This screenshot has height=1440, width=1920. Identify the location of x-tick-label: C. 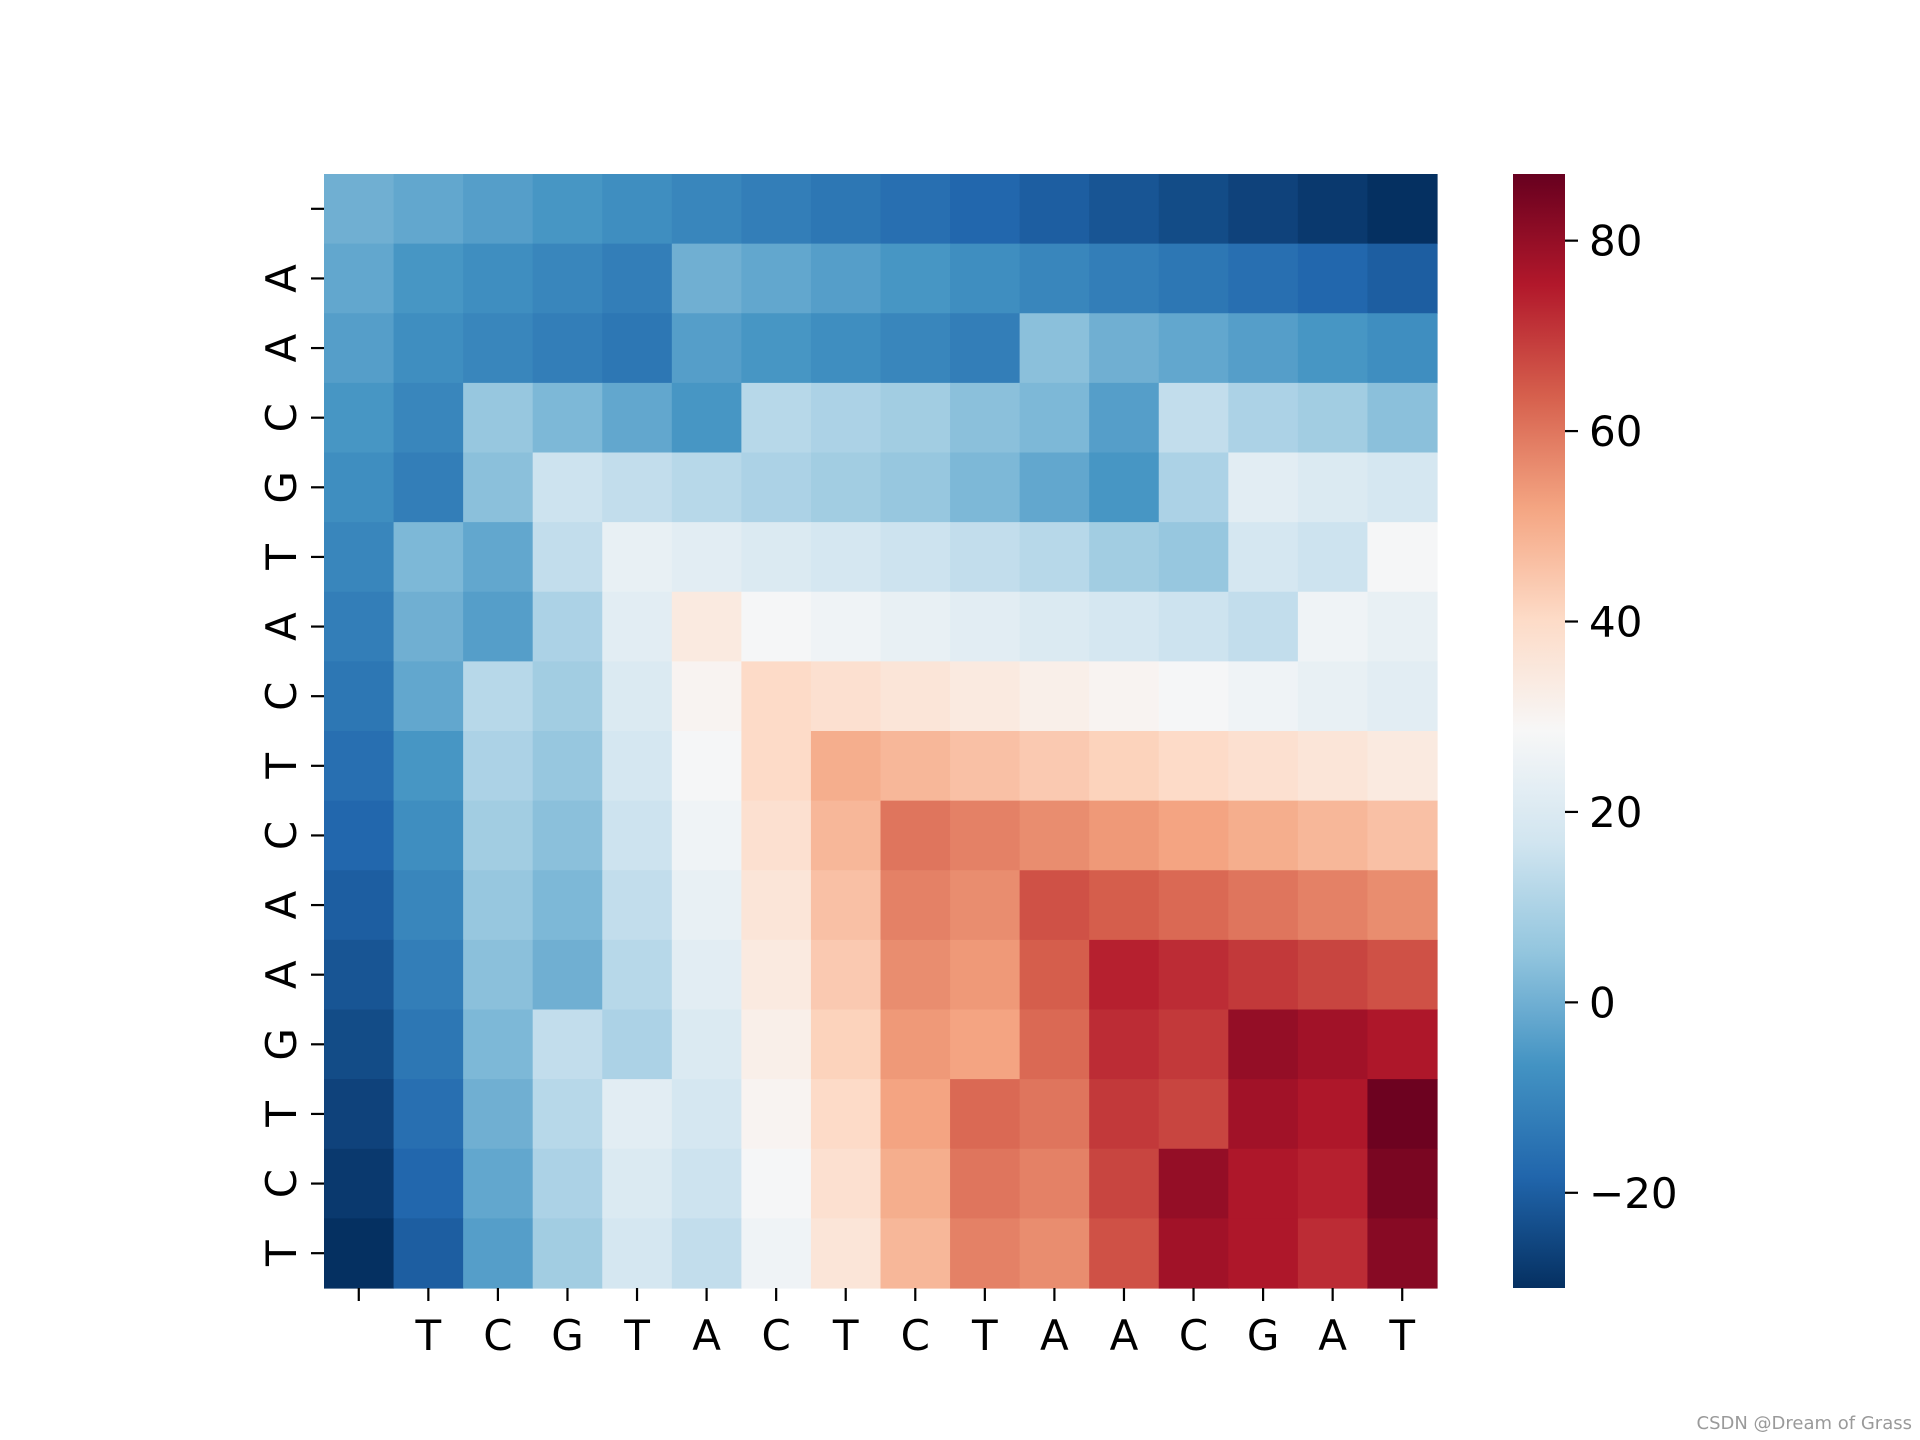
(497, 1335).